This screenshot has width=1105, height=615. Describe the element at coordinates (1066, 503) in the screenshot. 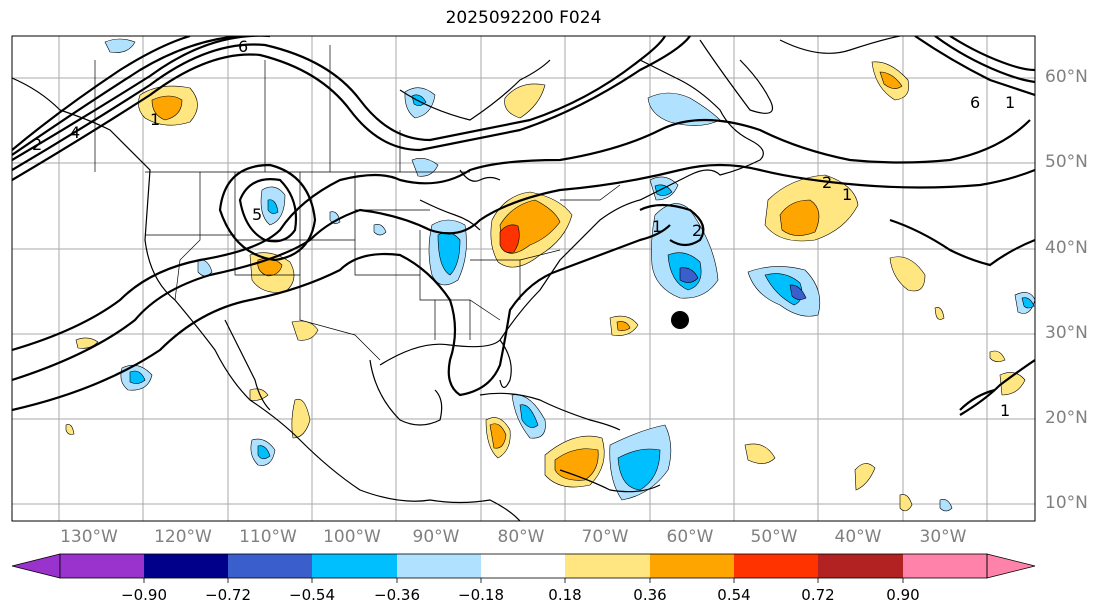

I see `lat-label: 10°N` at that location.